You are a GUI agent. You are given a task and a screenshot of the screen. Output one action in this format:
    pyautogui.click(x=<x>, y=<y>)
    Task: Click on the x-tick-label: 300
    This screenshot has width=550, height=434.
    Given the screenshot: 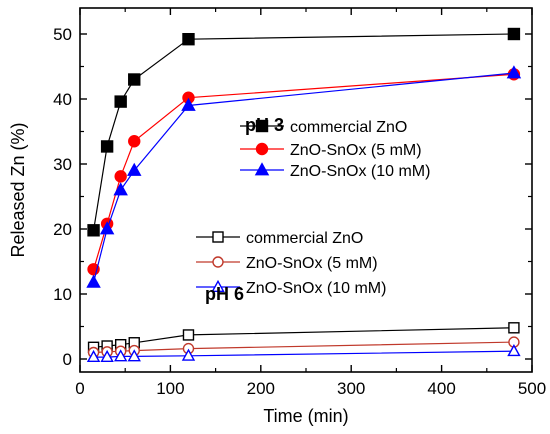 What is the action you would take?
    pyautogui.click(x=351, y=388)
    